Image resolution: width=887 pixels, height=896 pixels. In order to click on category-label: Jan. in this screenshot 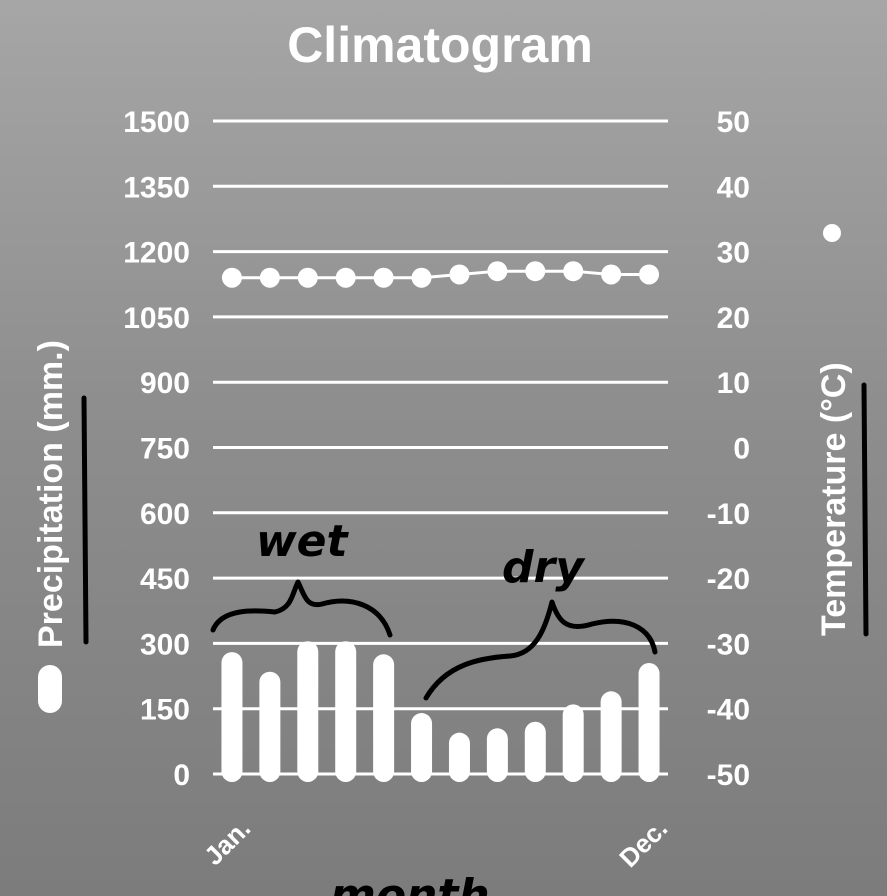, I will do `click(227, 842)`.